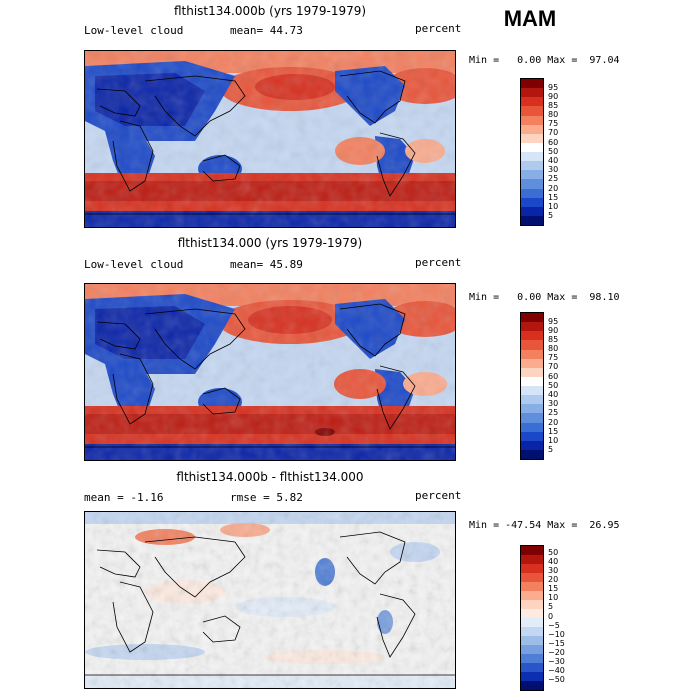  Describe the element at coordinates (553, 151) in the screenshot. I see `cb1-label: 50` at that location.